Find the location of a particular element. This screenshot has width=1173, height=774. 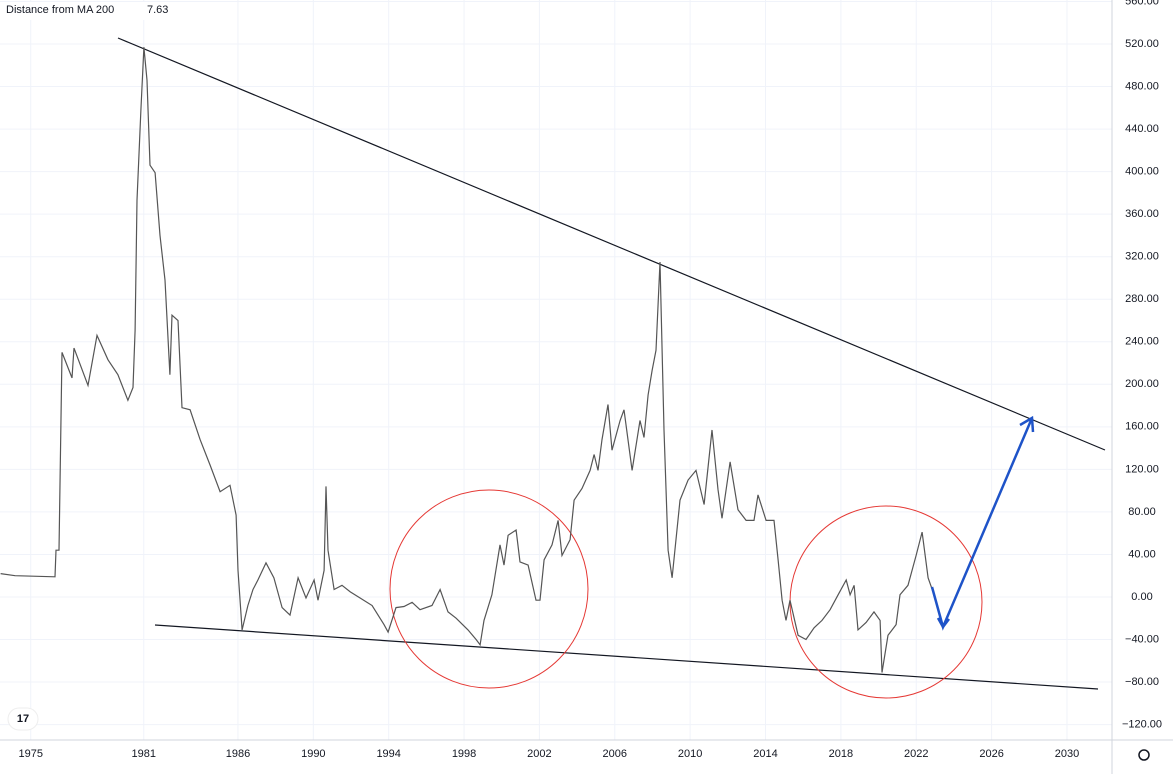

x-tick-label: 2010 is located at coordinates (690, 754).